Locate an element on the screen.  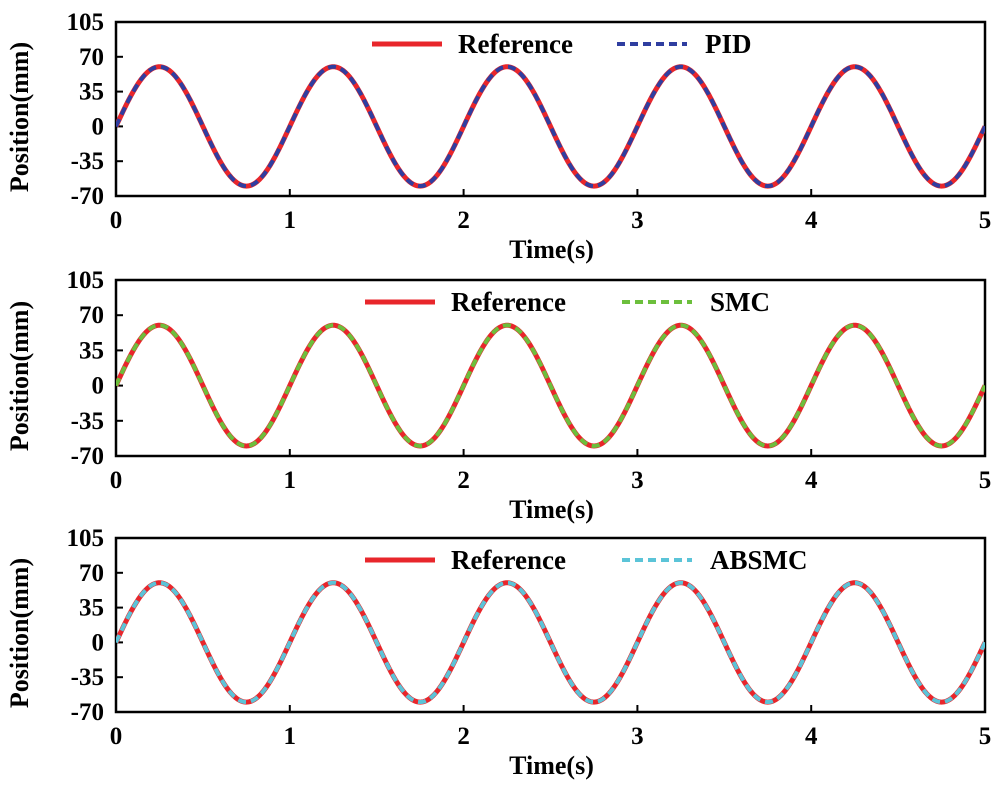
series-line-smc is located at coordinates (550, 385).